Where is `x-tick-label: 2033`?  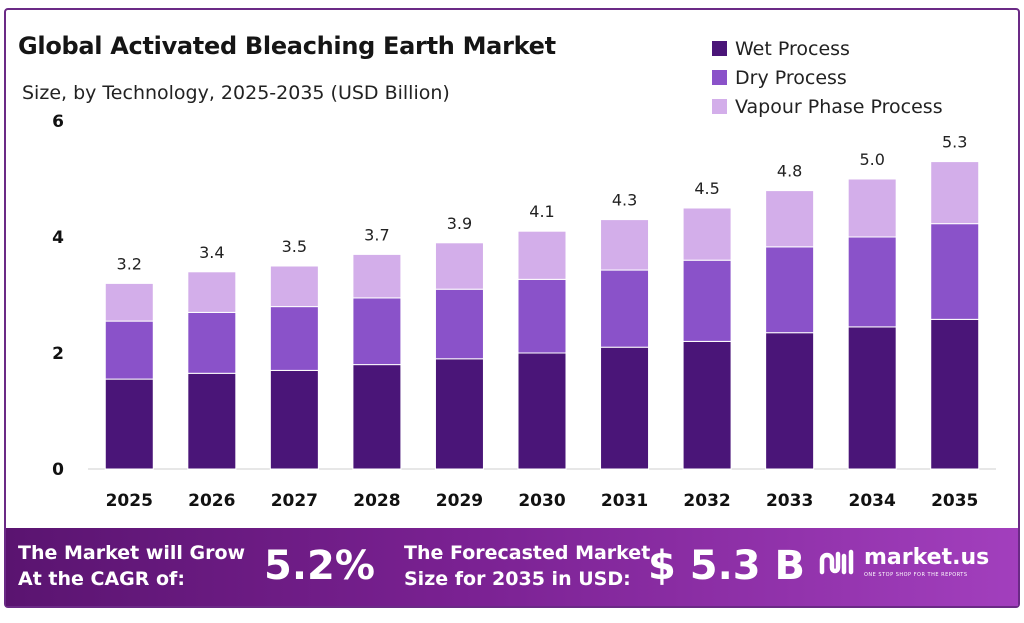
x-tick-label: 2033 is located at coordinates (789, 501).